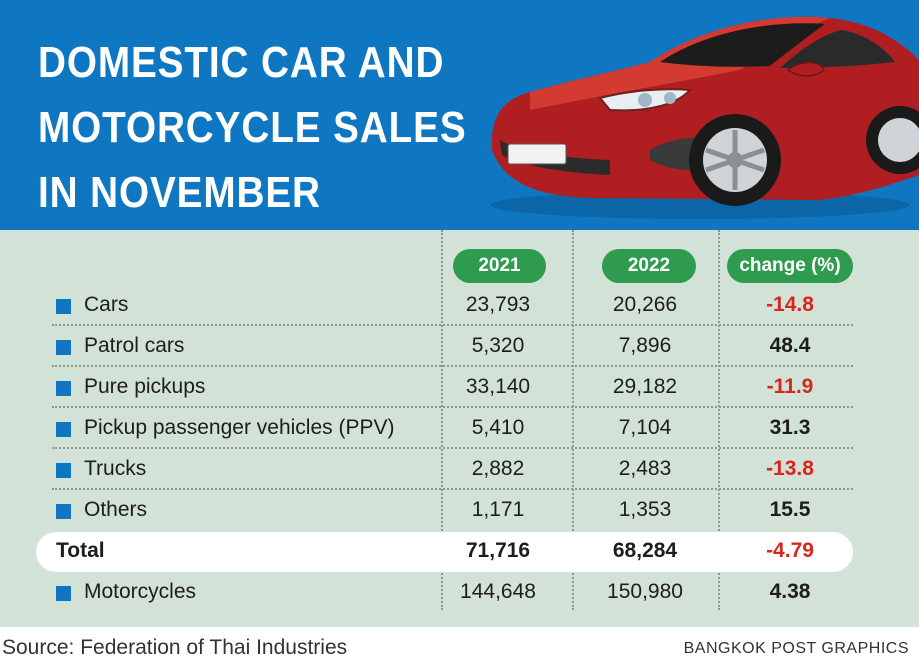 The width and height of the screenshot is (919, 668). I want to click on title-line-1: DOMESTIC CAR AND, so click(241, 62).